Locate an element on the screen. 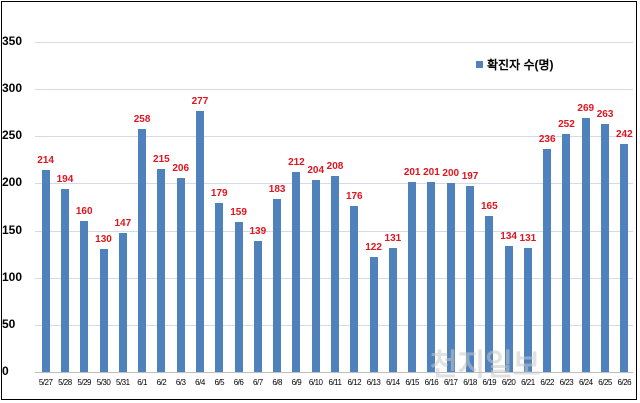 This screenshot has height=403, width=640. data-label: 215 is located at coordinates (161, 160).